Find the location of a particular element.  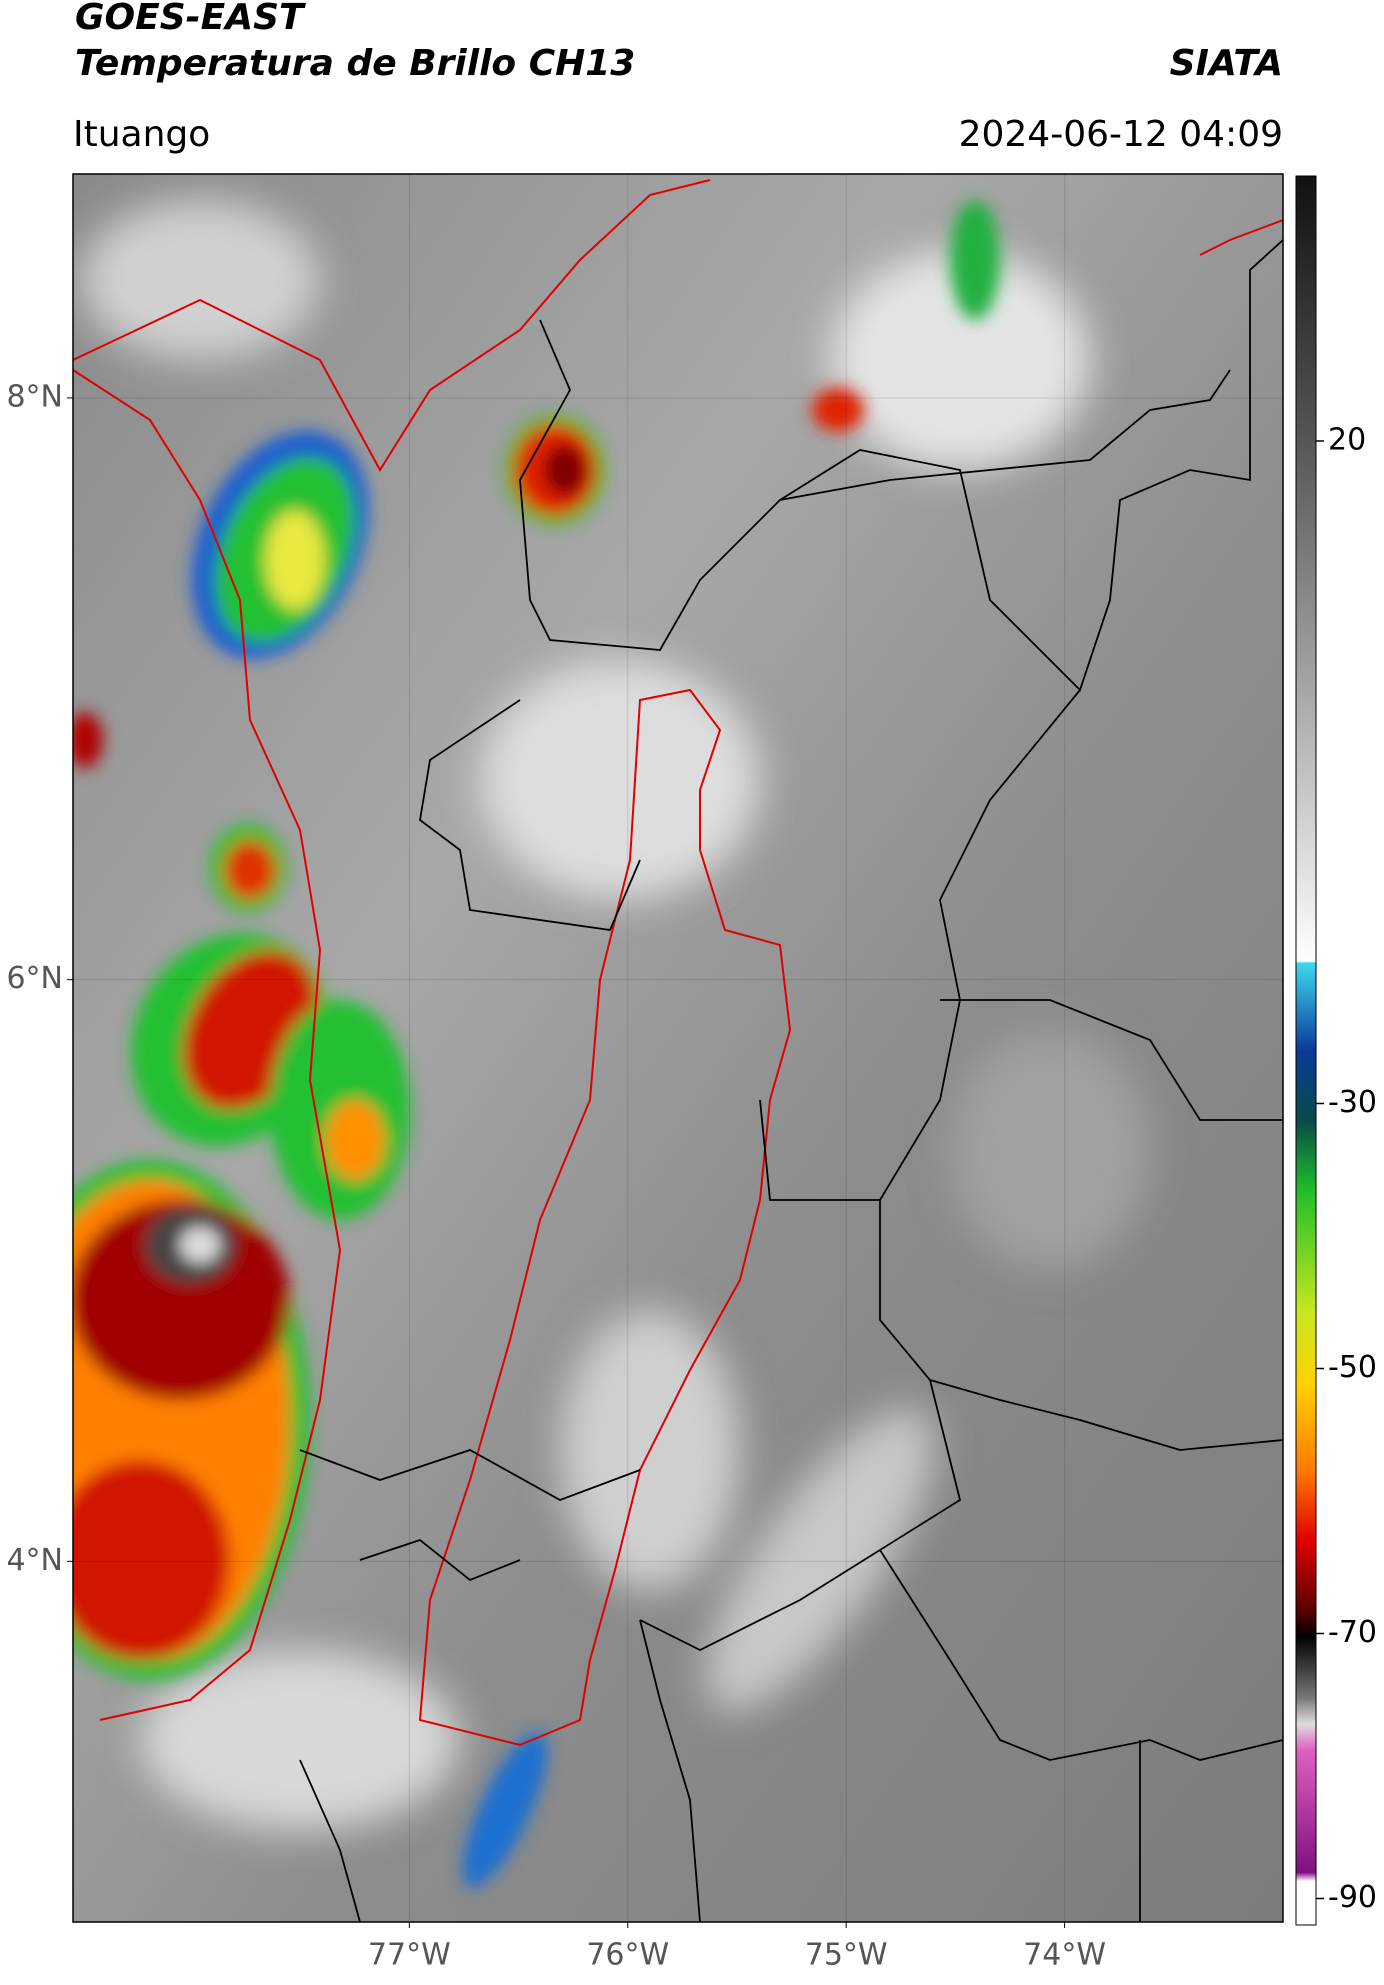

lat-tick-label: 6°N is located at coordinates (34, 978).